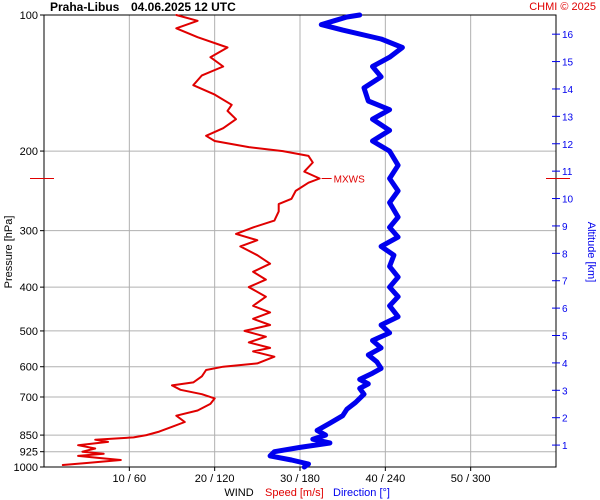 The height and width of the screenshot is (500, 600). I want to click on altitude-tick-label: 6, so click(565, 309).